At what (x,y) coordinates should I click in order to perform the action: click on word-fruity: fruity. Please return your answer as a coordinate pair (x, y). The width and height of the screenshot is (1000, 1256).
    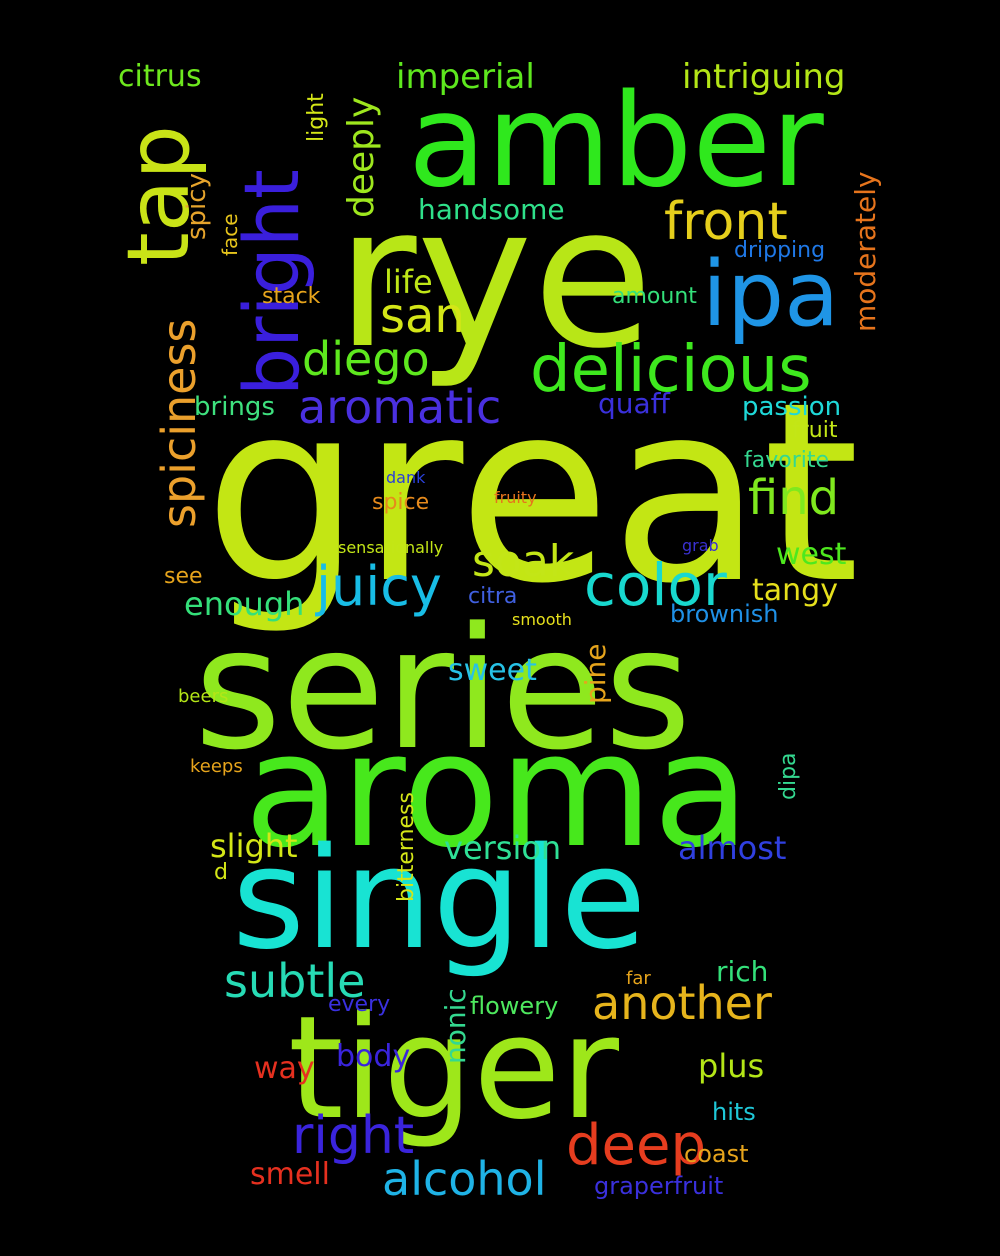
    Looking at the image, I should click on (515, 497).